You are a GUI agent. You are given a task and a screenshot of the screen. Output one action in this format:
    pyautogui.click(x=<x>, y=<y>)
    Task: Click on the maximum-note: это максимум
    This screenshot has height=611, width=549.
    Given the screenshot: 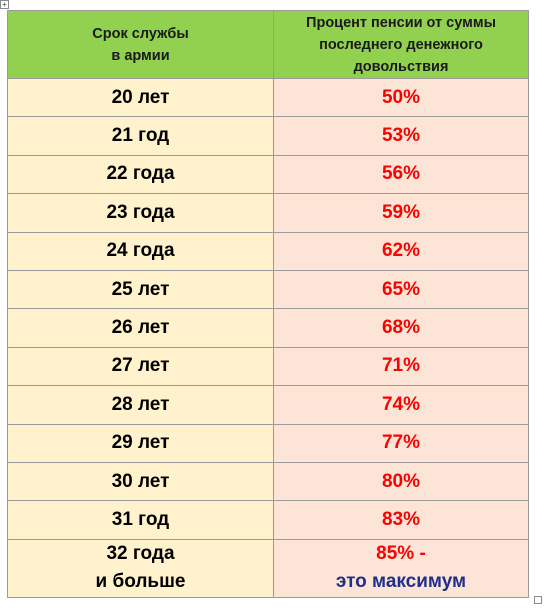 What is the action you would take?
    pyautogui.click(x=401, y=582)
    